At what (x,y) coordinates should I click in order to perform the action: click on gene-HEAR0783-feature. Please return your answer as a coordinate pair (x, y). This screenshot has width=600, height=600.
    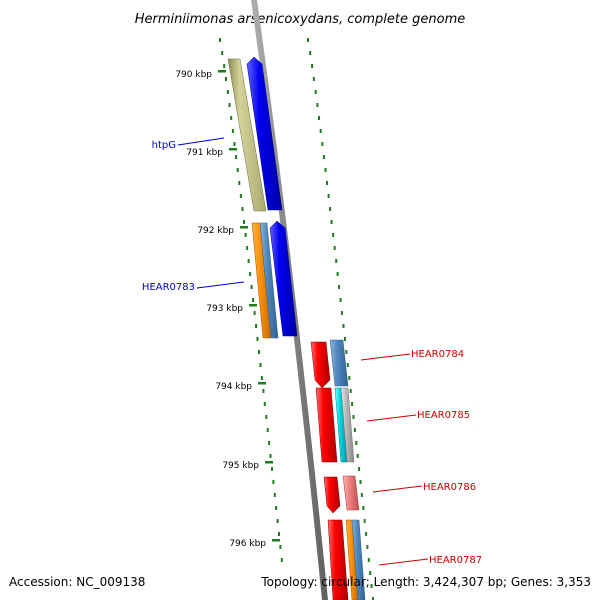
    Looking at the image, I should click on (269, 280).